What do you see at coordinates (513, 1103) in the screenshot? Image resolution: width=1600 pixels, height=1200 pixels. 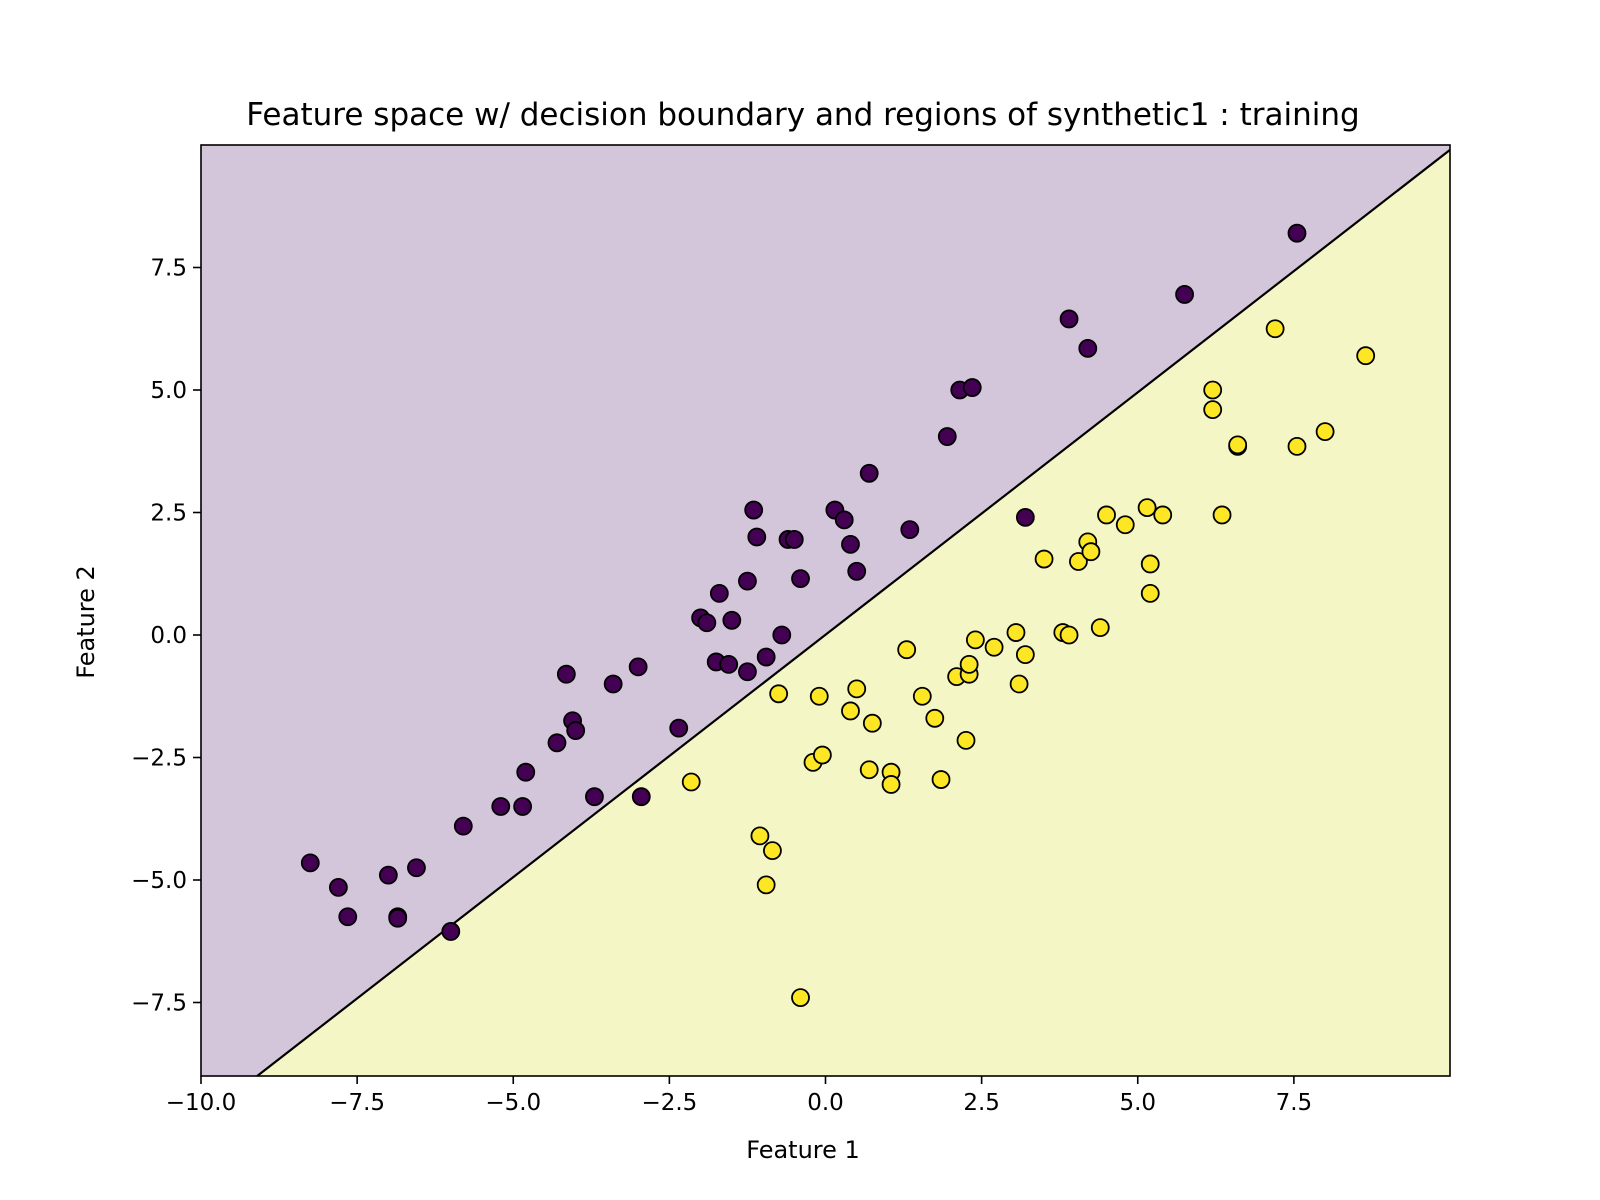 I see `x-tick-label: −5.0` at bounding box center [513, 1103].